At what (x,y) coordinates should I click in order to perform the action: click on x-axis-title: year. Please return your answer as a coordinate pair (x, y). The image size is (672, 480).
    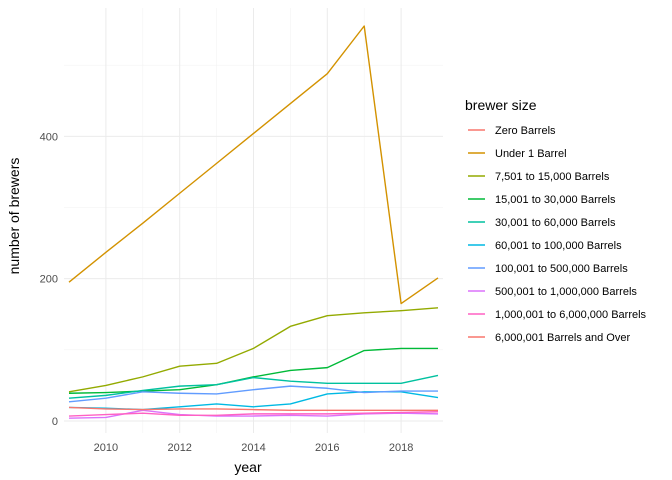
    Looking at the image, I should click on (248, 467).